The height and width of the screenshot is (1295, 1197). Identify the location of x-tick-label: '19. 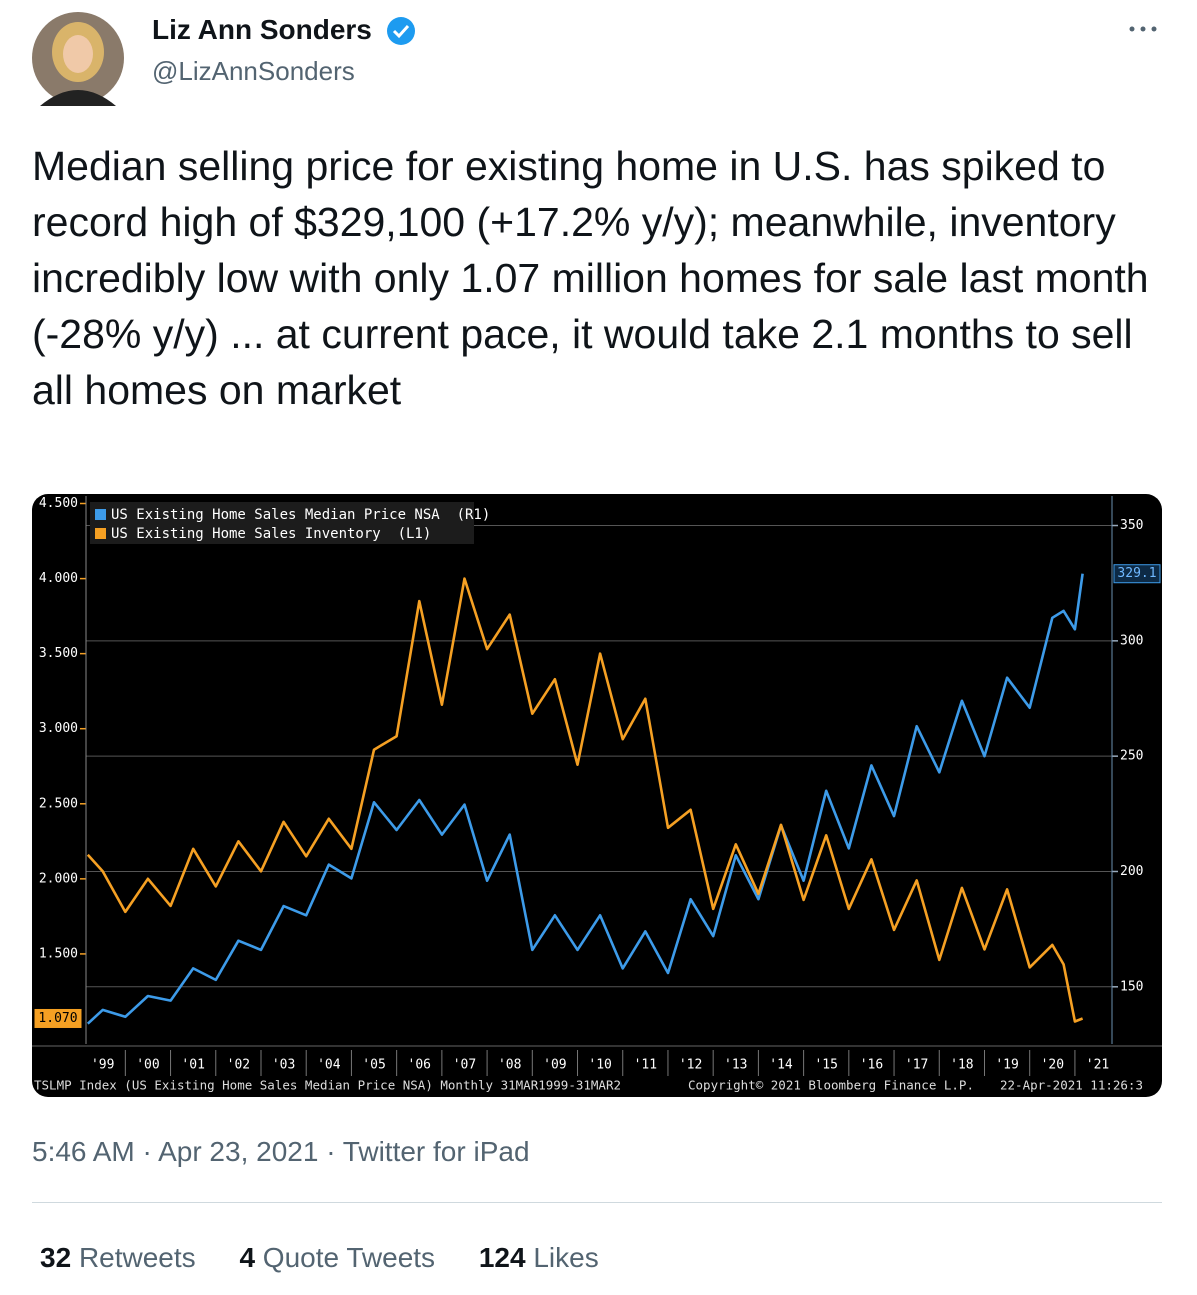
(1006, 1065).